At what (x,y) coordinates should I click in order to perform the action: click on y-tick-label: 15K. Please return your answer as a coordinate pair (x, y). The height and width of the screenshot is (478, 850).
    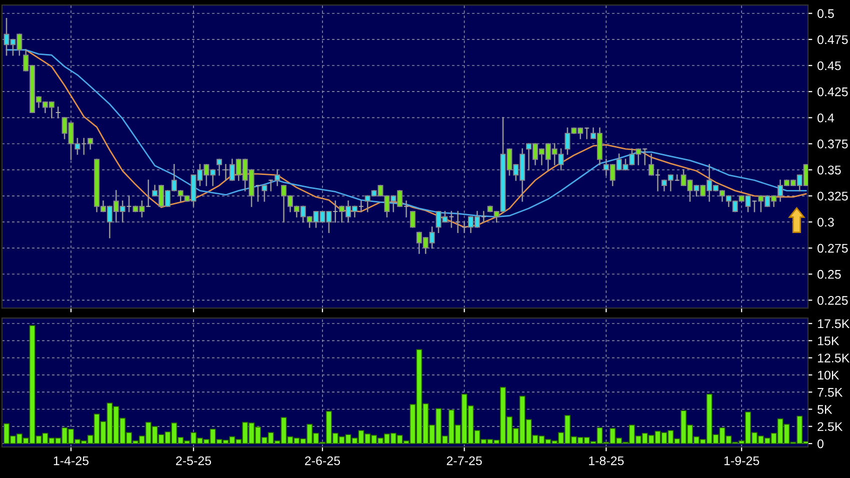
    Looking at the image, I should click on (829, 341).